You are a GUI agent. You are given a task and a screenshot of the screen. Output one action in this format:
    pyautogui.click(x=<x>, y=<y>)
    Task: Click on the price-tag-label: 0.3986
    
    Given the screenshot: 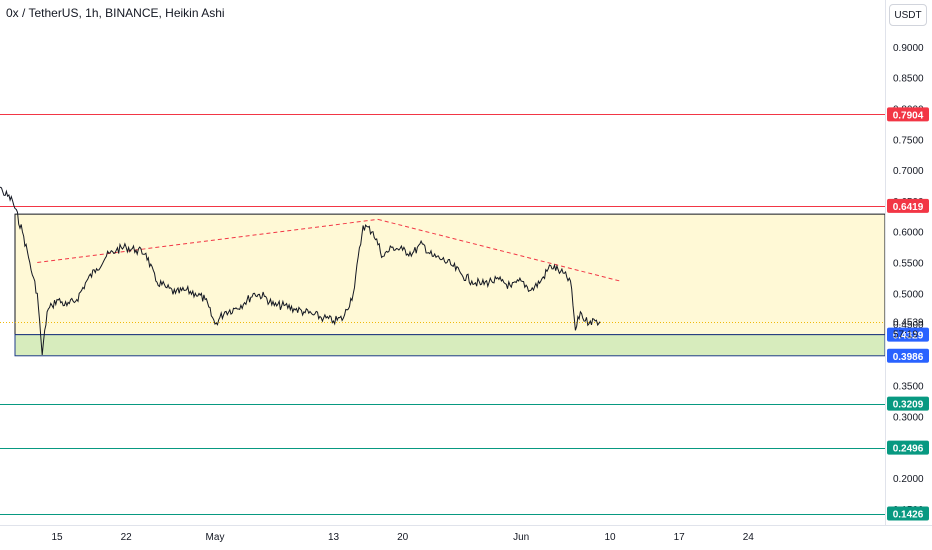 What is the action you would take?
    pyautogui.click(x=908, y=357)
    